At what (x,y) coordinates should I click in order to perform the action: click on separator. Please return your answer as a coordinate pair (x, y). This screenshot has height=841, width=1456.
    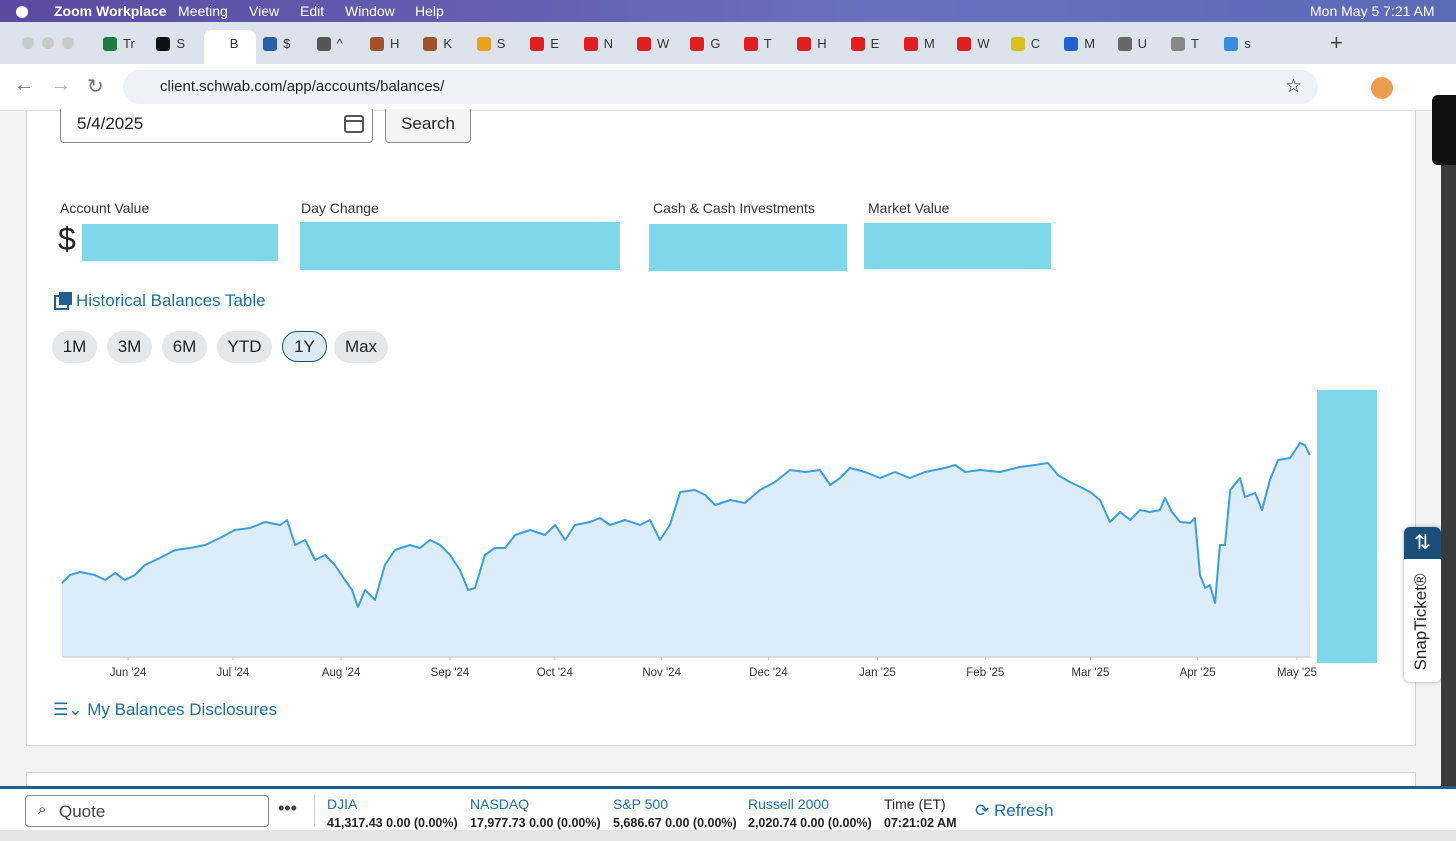
    Looking at the image, I should click on (314, 811).